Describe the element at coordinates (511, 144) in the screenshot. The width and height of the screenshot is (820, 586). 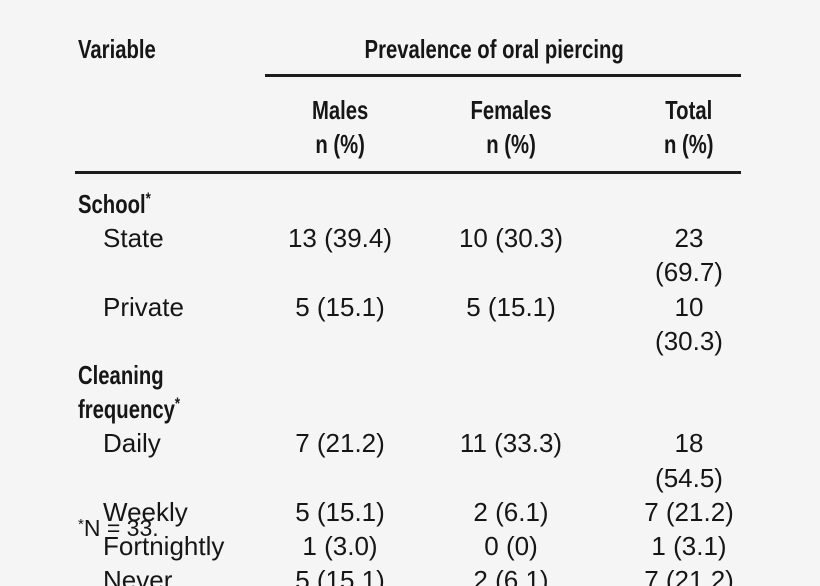
I see `females-header-sub: n (%)` at that location.